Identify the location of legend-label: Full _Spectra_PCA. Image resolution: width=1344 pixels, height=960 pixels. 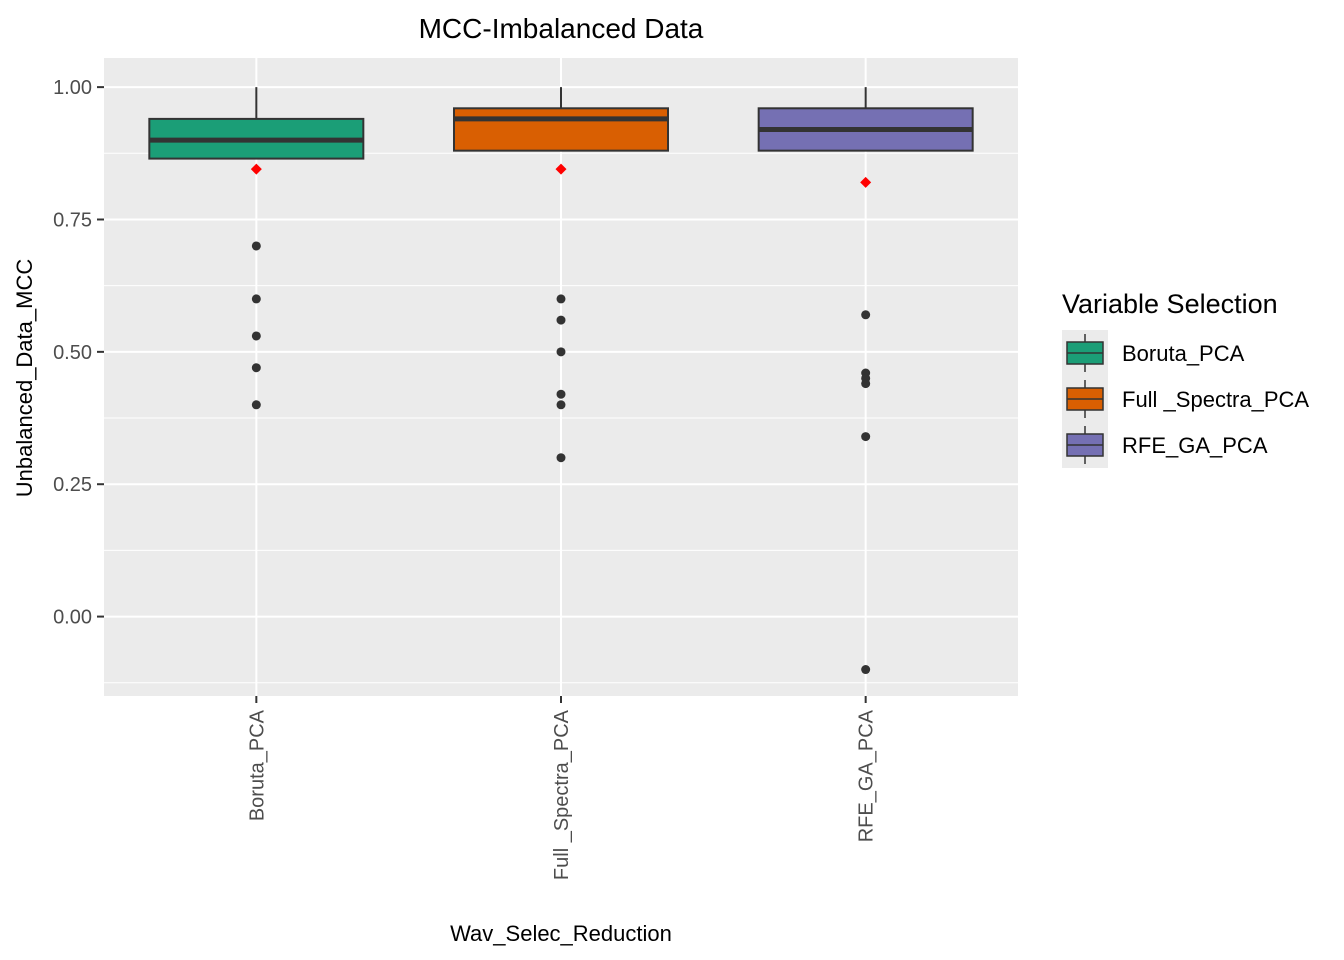
(1215, 399).